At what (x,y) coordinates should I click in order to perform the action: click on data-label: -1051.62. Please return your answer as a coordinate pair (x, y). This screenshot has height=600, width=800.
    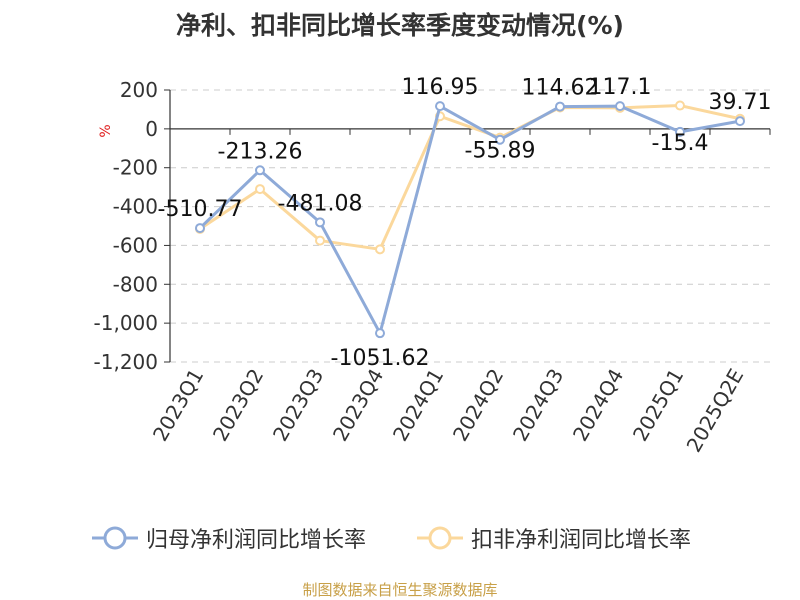
    Looking at the image, I should click on (380, 358).